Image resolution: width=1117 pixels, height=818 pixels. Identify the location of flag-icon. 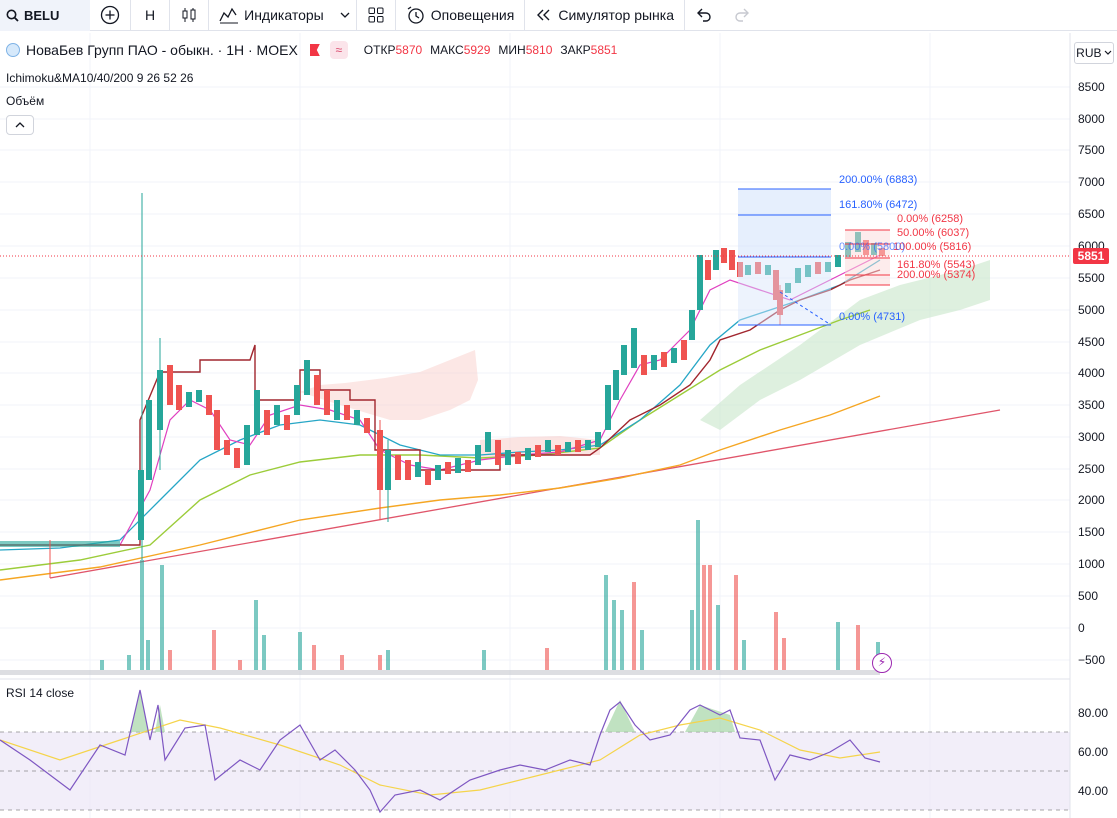
(314, 50).